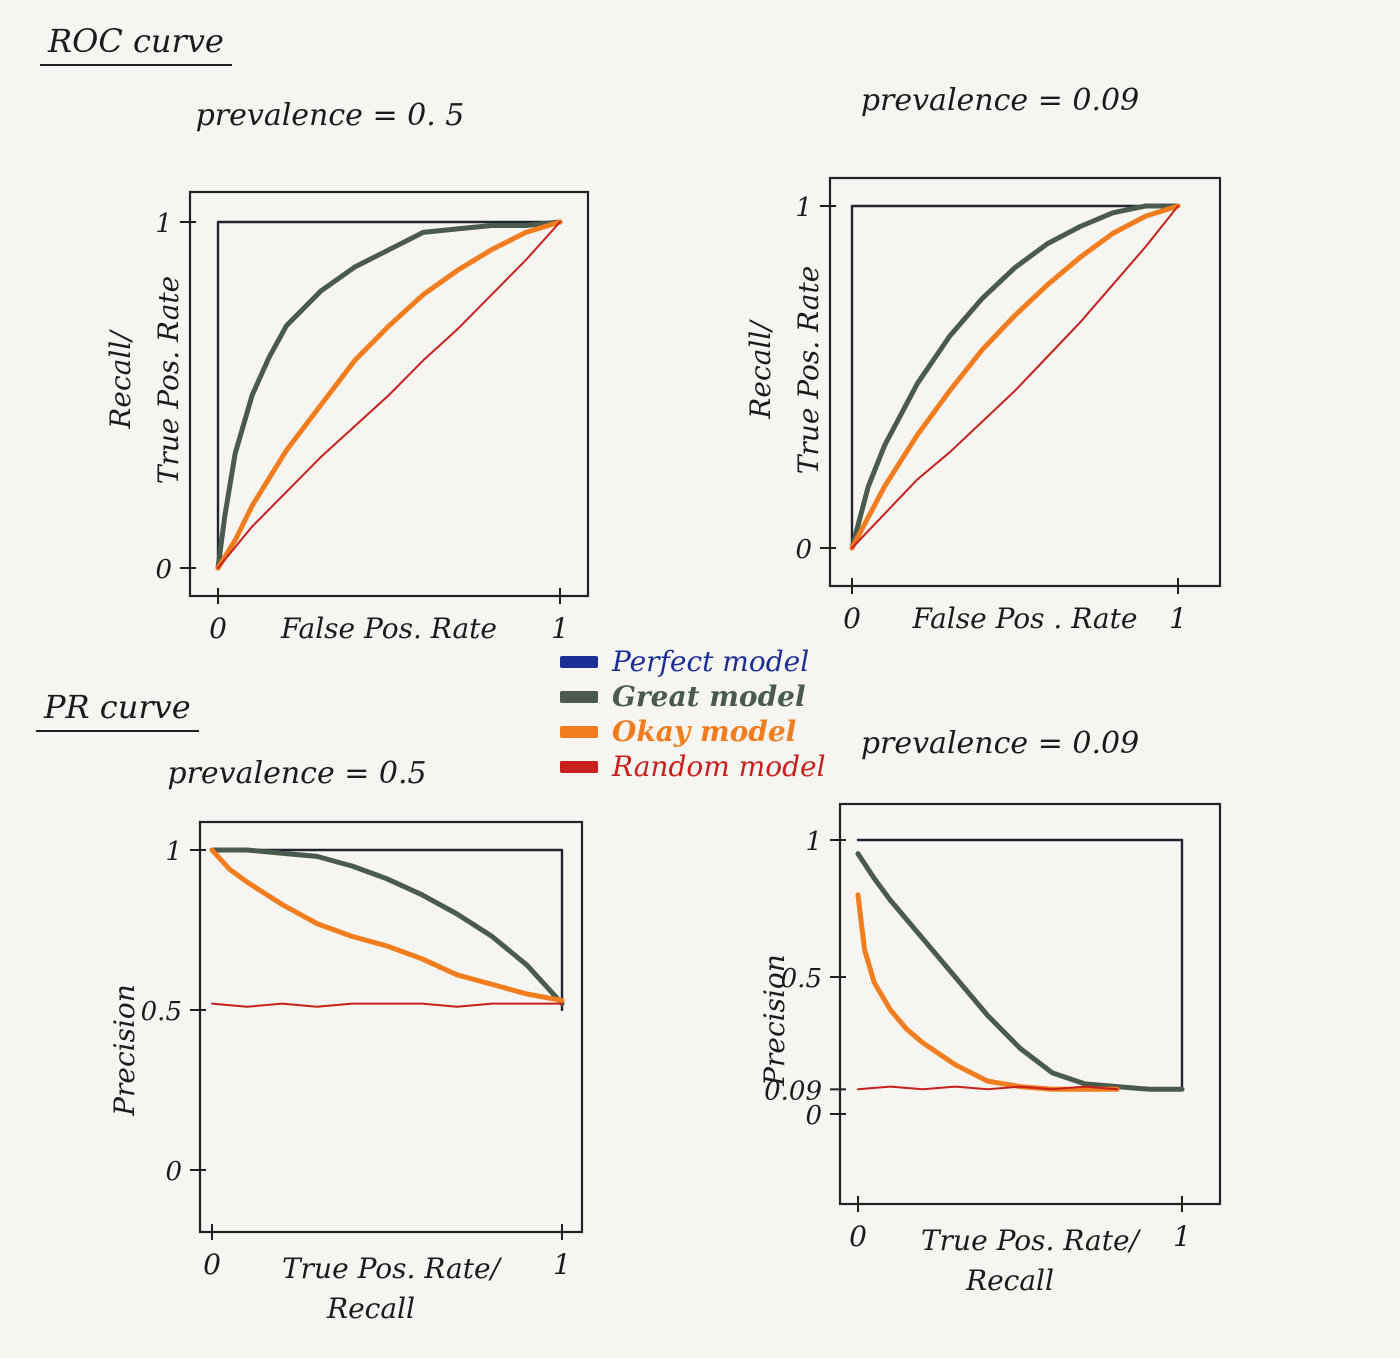  Describe the element at coordinates (579, 731) in the screenshot. I see `legend-swatch-okay` at that location.